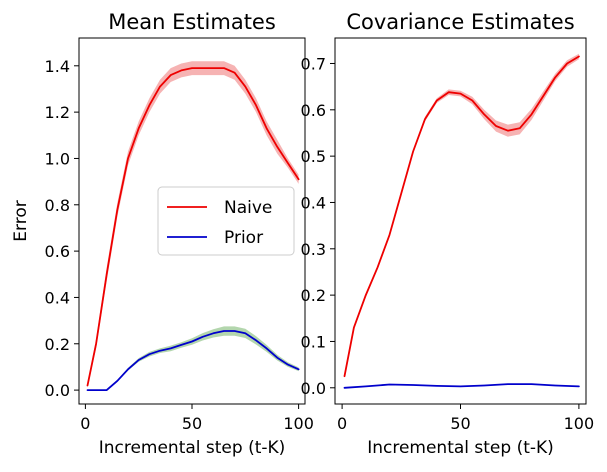  I want to click on legend-label-prior: Prior, so click(243, 238).